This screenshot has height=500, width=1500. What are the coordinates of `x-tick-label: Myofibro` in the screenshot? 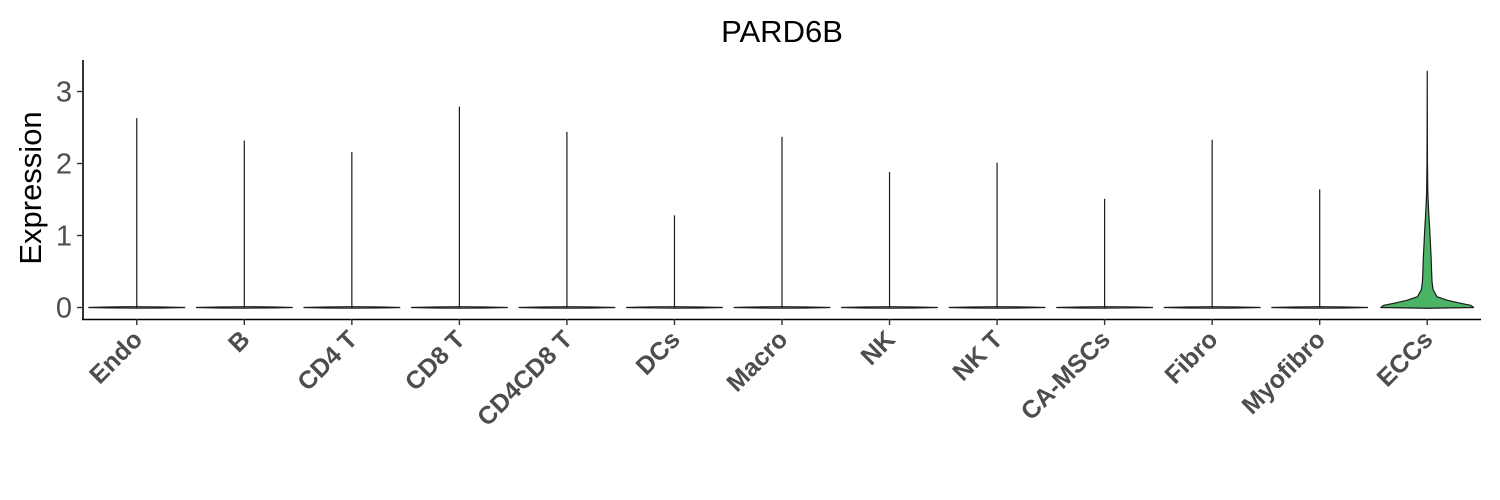 It's located at (1284, 372).